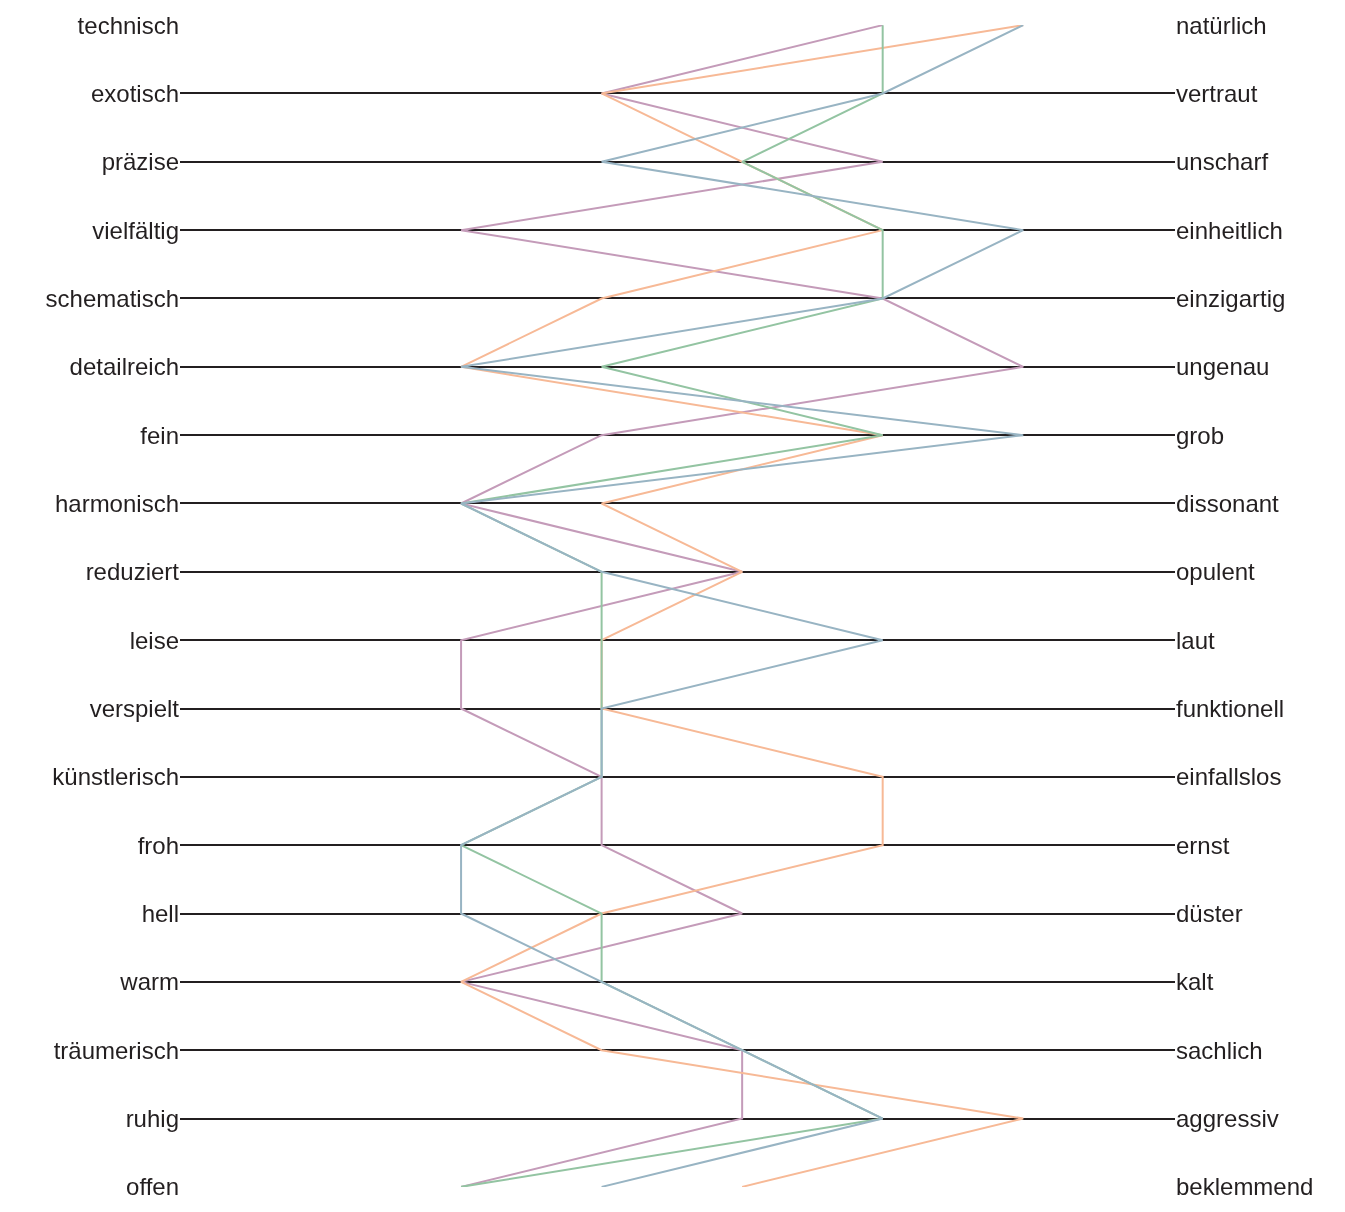  Describe the element at coordinates (154, 640) in the screenshot. I see `y-tick-label: leise` at that location.